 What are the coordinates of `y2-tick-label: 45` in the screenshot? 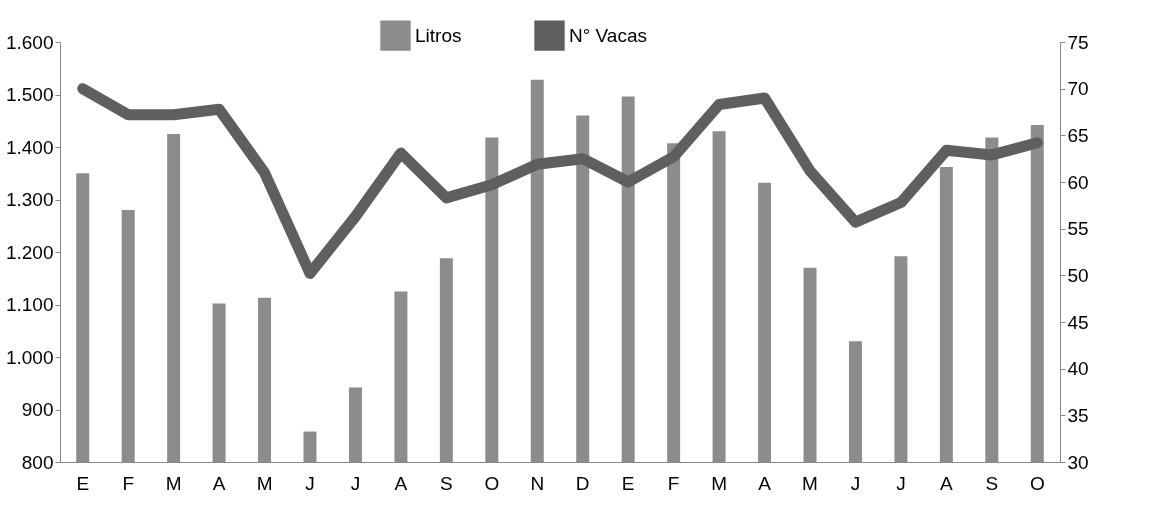 It's located at (1078, 322).